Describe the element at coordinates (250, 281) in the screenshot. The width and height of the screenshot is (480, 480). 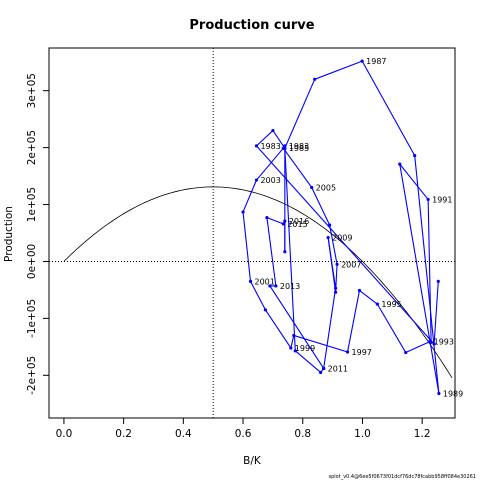
I see `data-point-2001` at that location.